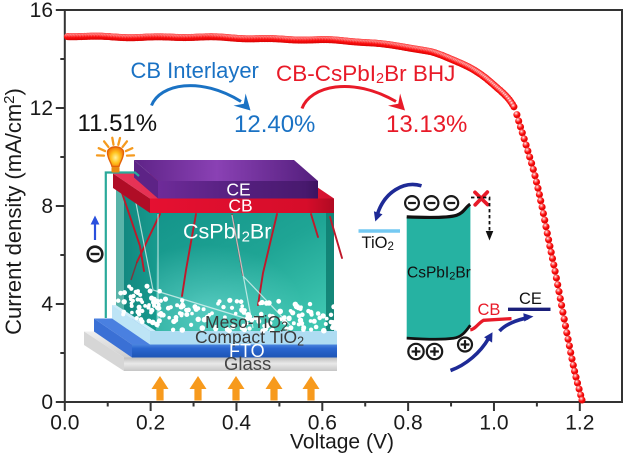 The image size is (625, 458). I want to click on svg-text: 1.0, so click(493, 423).